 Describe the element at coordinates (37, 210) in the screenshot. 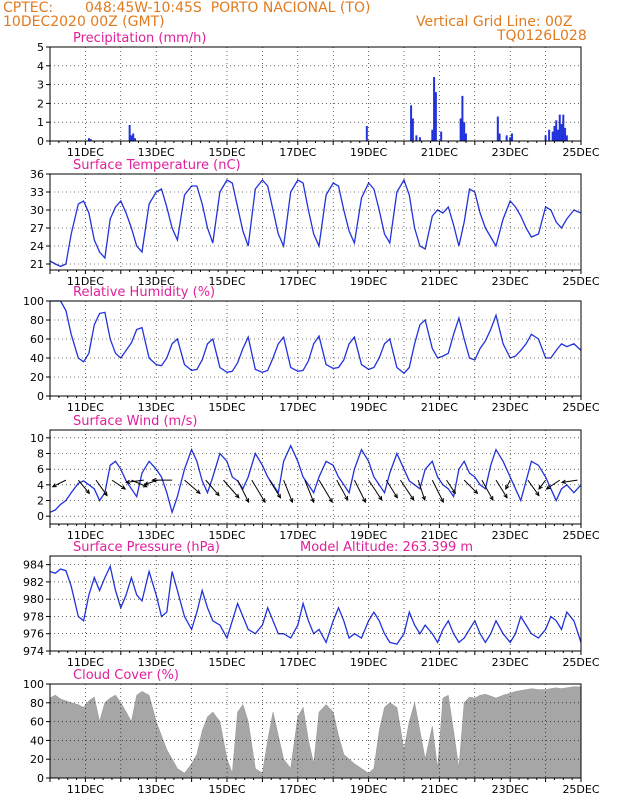

I see `temperature-ytick-label: 30` at that location.